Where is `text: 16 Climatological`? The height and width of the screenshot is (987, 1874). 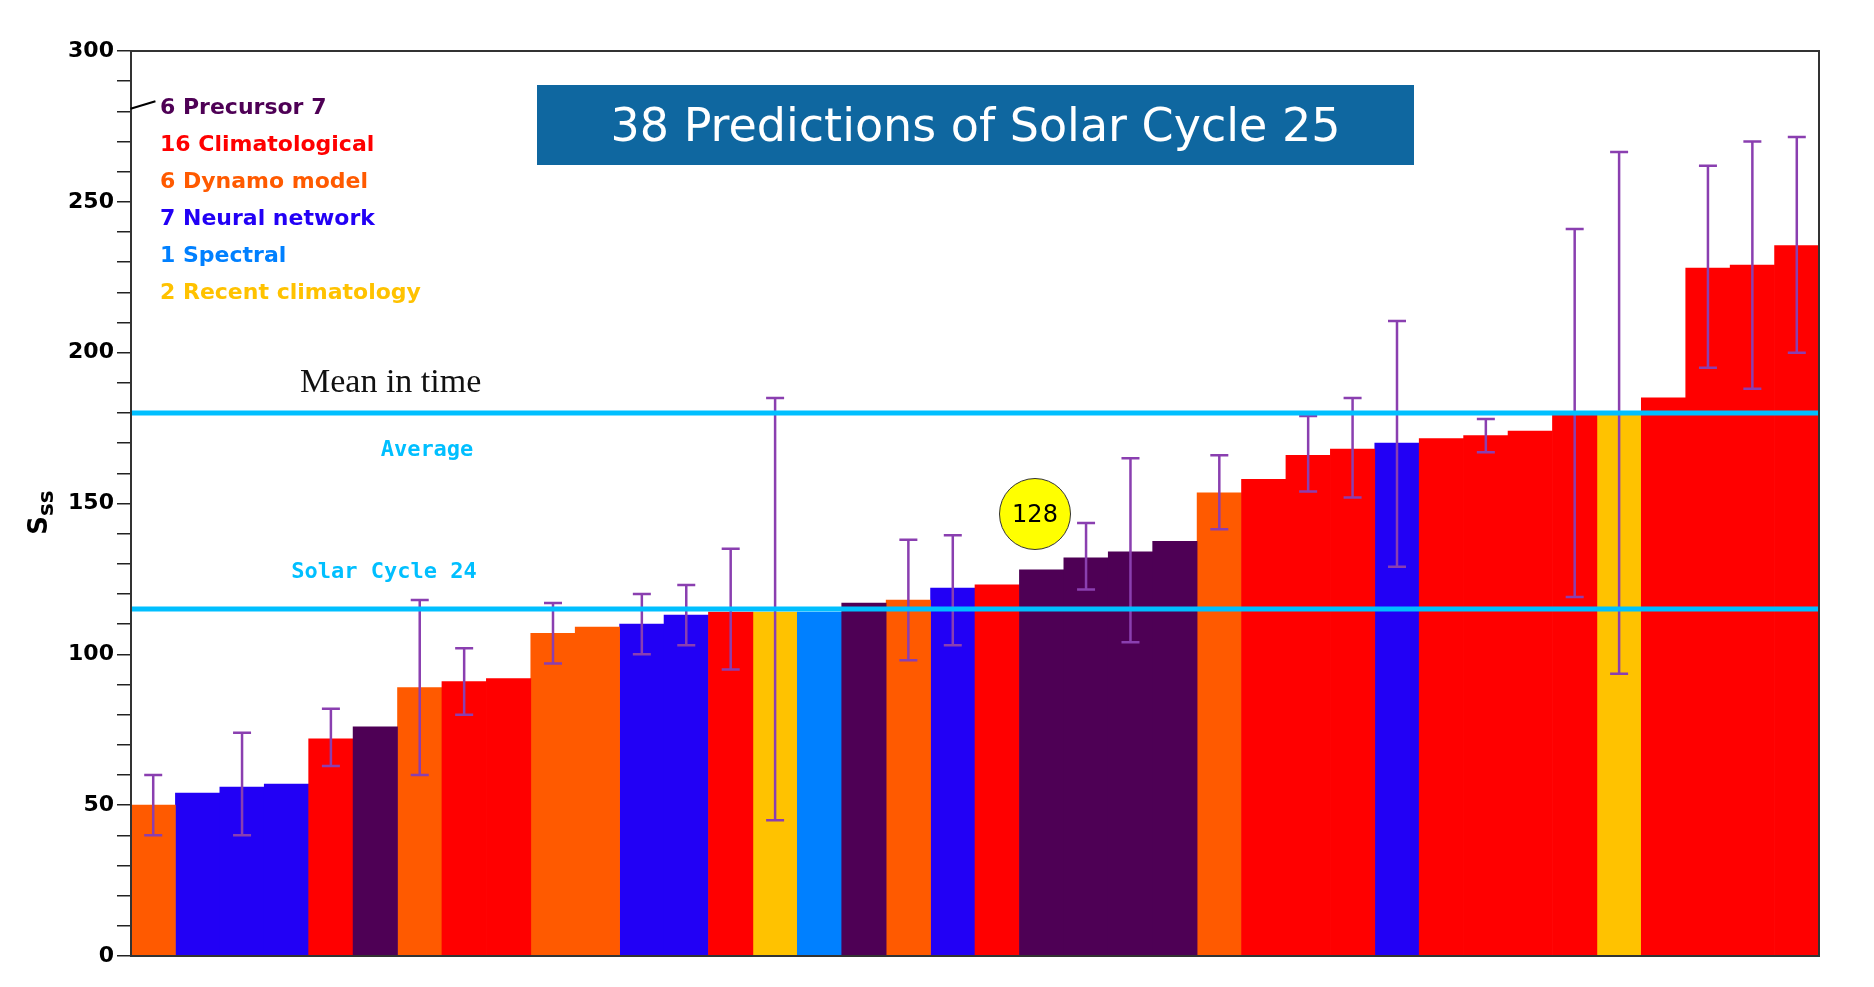 text: 16 Climatological is located at coordinates (268, 144).